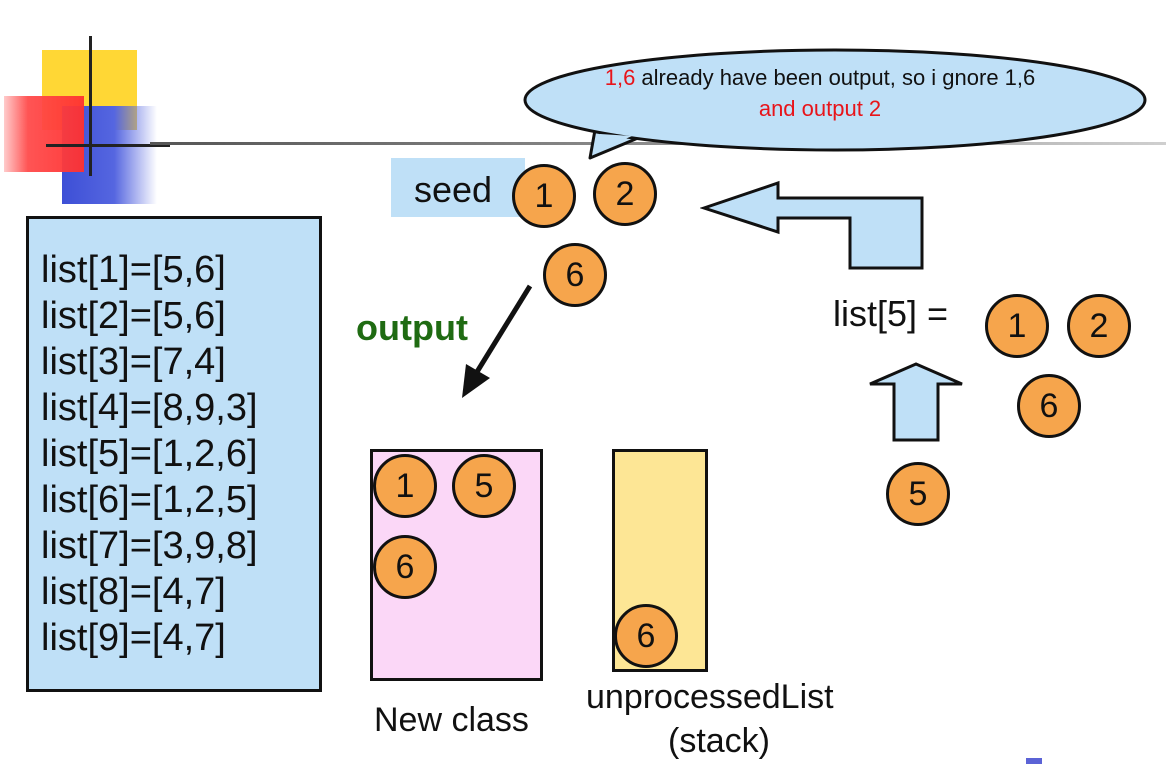 This screenshot has width=1166, height=764. What do you see at coordinates (497, 341) in the screenshot?
I see `output-arrow` at bounding box center [497, 341].